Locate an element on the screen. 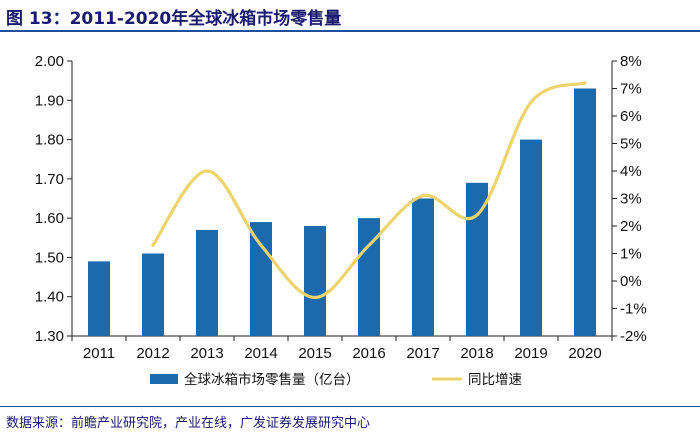 Image resolution: width=700 pixels, height=442 pixels. right-tick-label: 7% is located at coordinates (631, 89).